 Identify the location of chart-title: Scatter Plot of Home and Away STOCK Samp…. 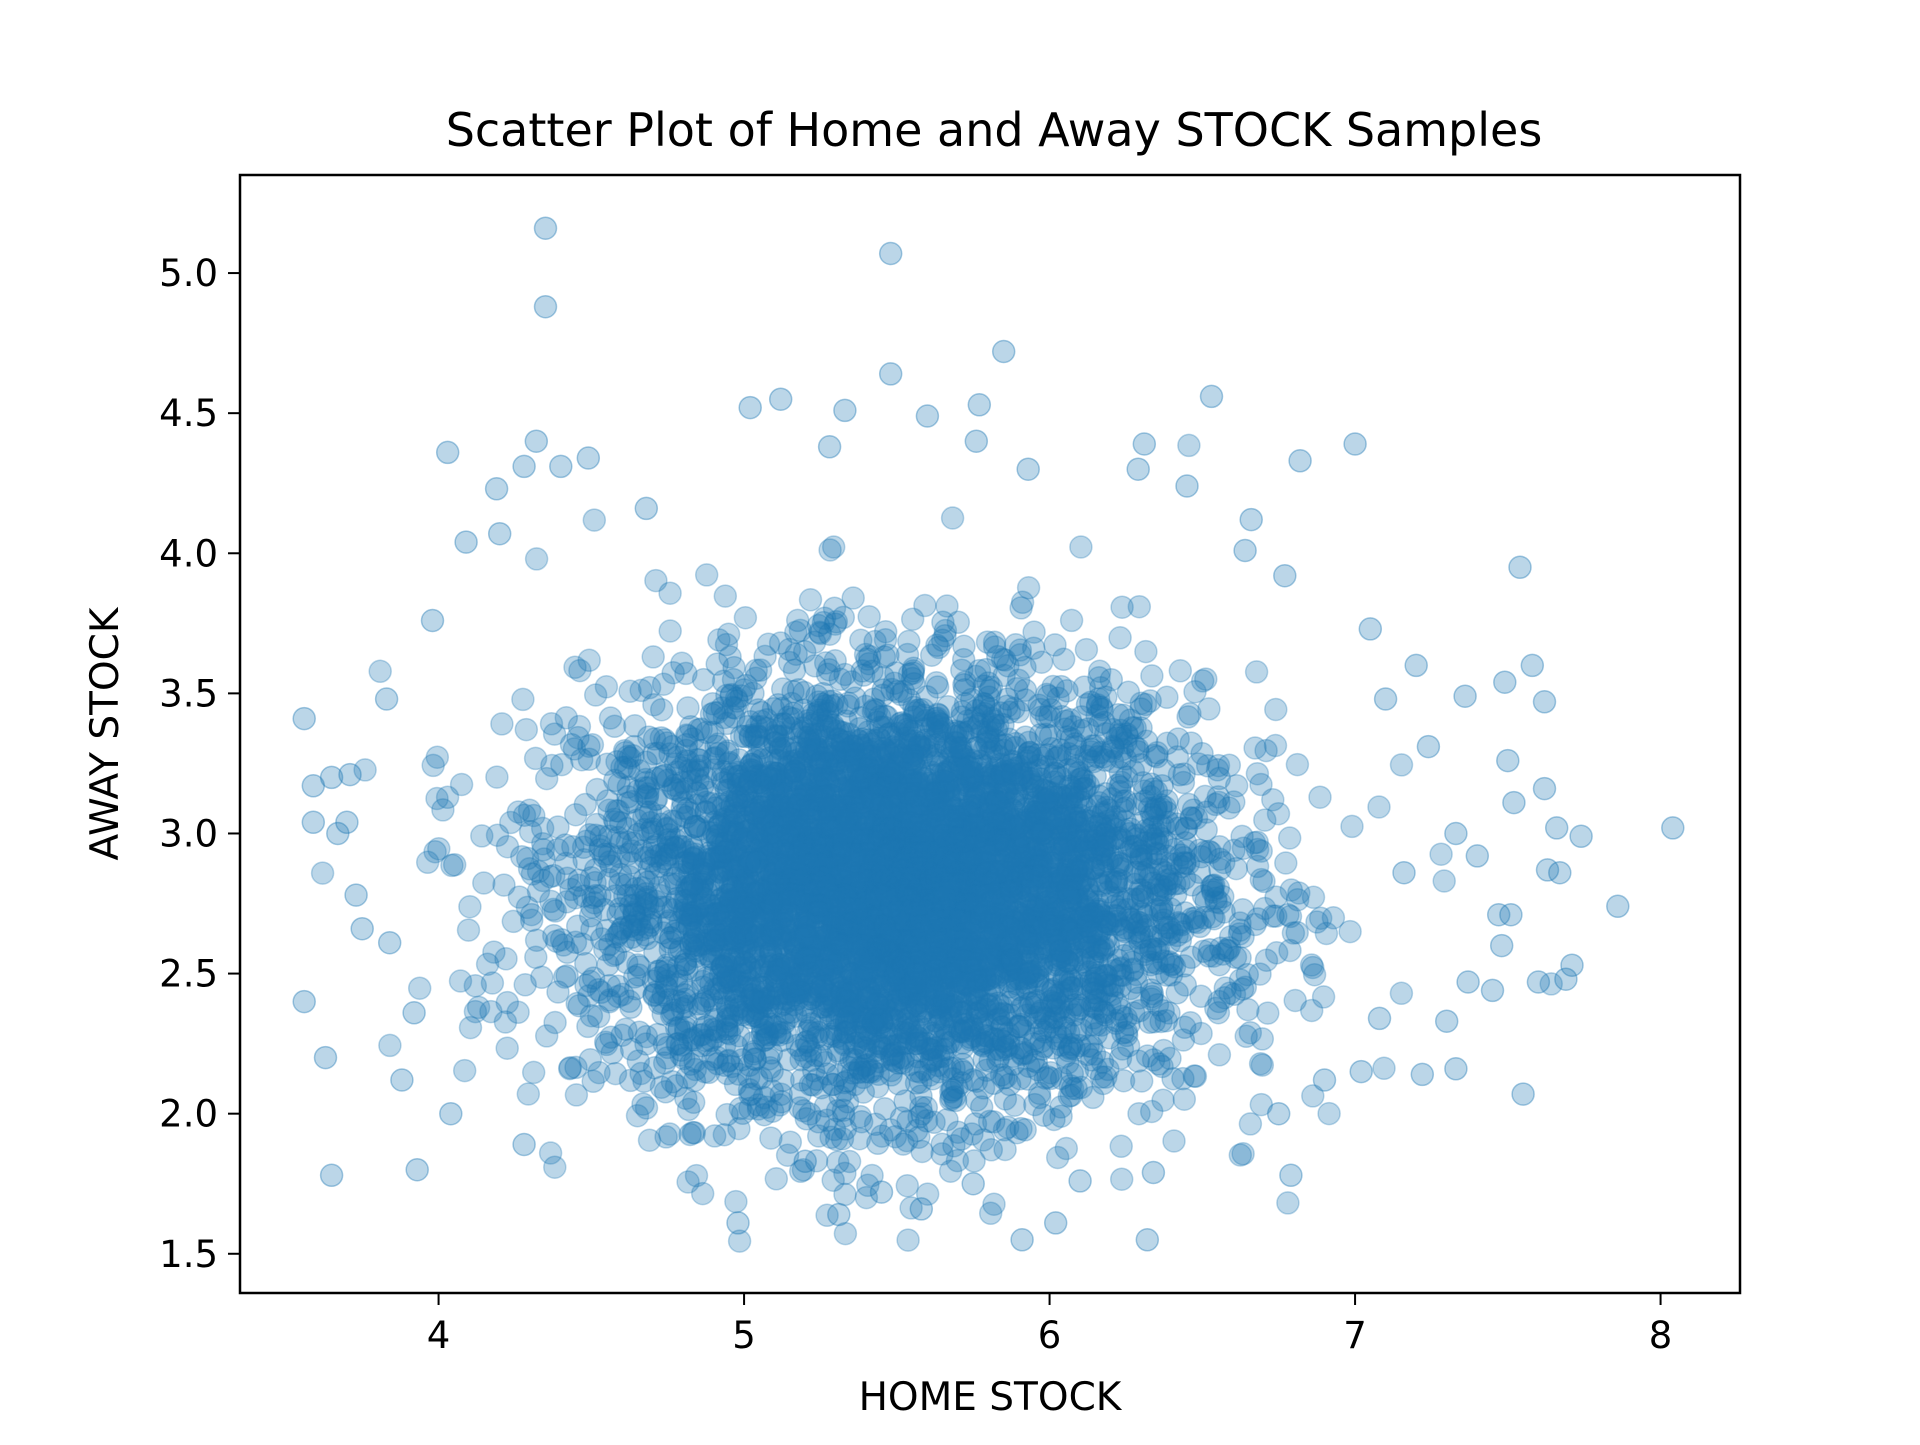
(994, 130).